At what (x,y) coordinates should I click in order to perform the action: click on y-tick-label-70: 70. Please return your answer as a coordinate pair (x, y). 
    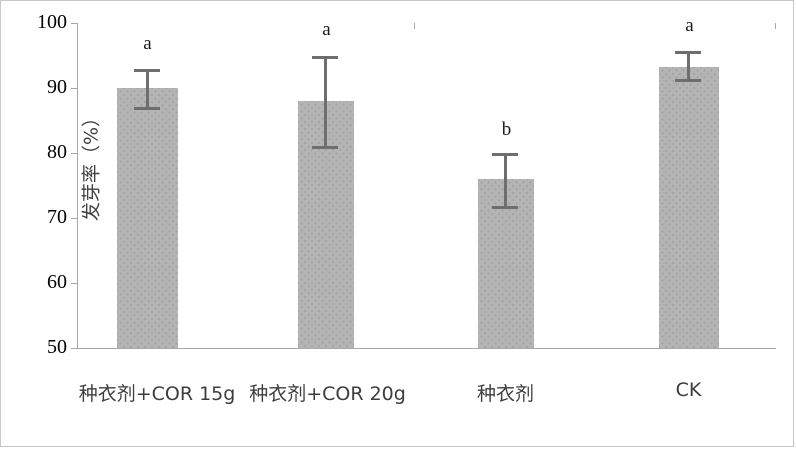
    Looking at the image, I should click on (57, 217).